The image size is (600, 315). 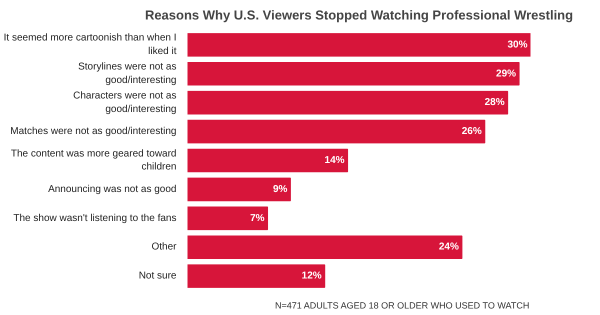 What do you see at coordinates (402, 305) in the screenshot?
I see `text: N=471 ADULTS AGED 18 OR OLDER WHO USED TO WATCH` at bounding box center [402, 305].